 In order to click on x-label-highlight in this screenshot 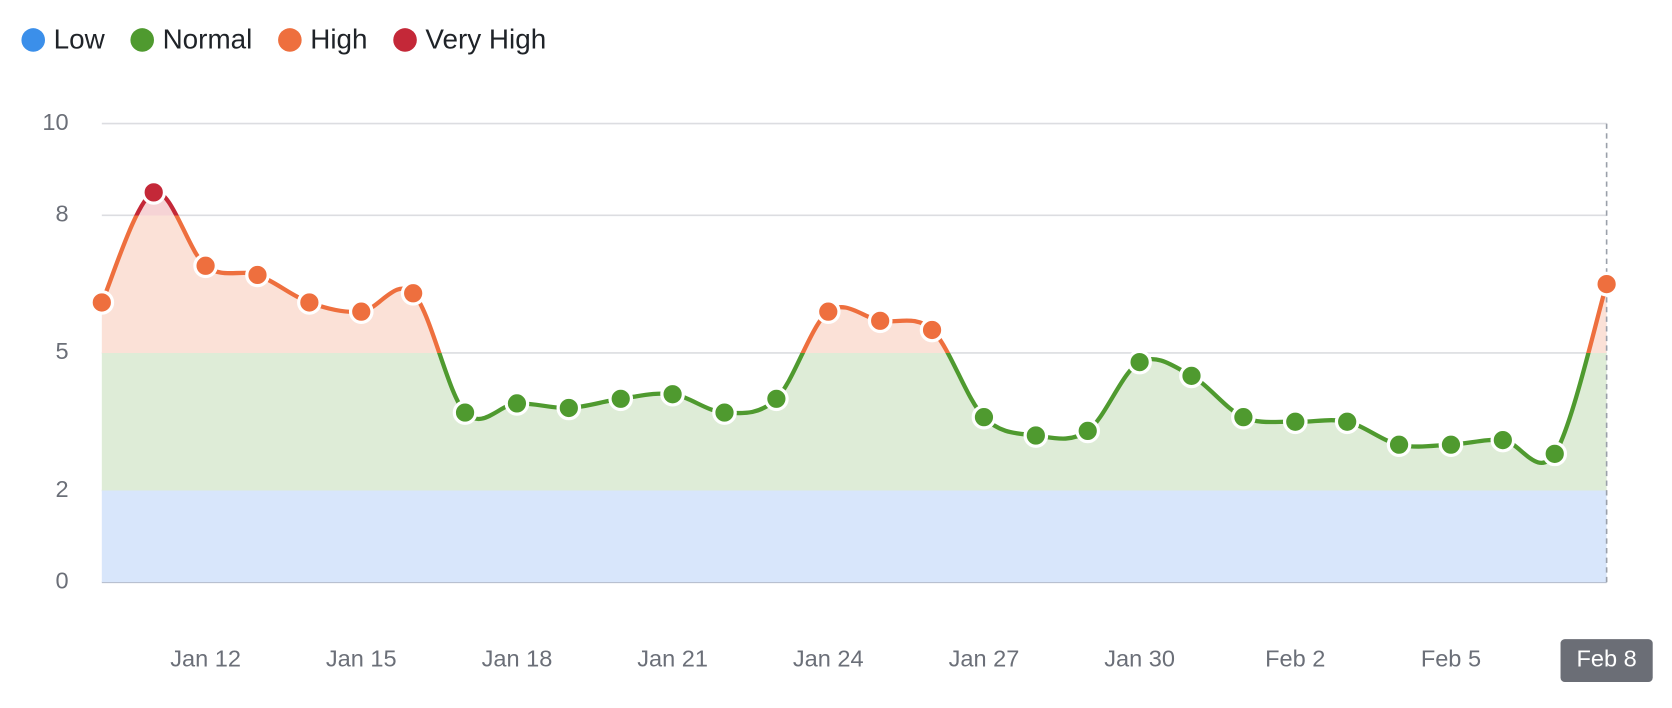, I will do `click(1606, 660)`.